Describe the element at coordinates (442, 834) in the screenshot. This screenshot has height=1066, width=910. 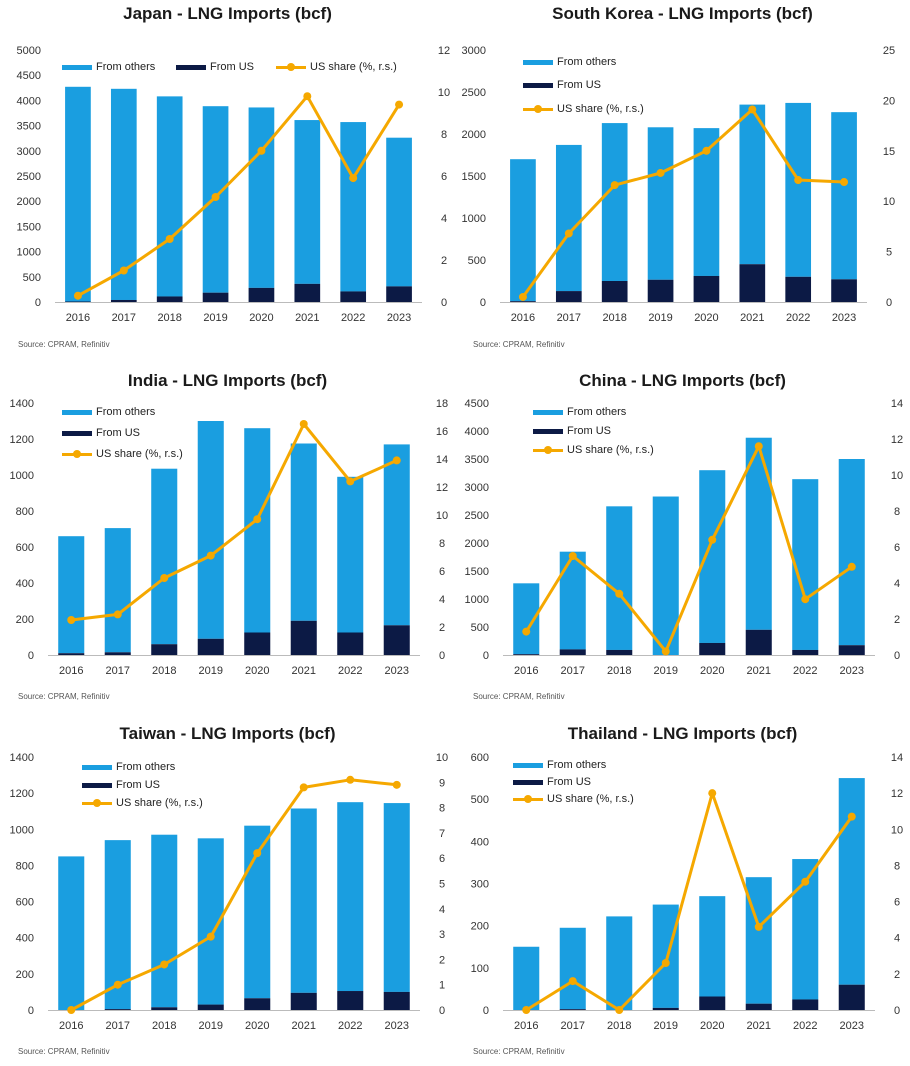
I see `right-axis-tick-label: 7` at that location.